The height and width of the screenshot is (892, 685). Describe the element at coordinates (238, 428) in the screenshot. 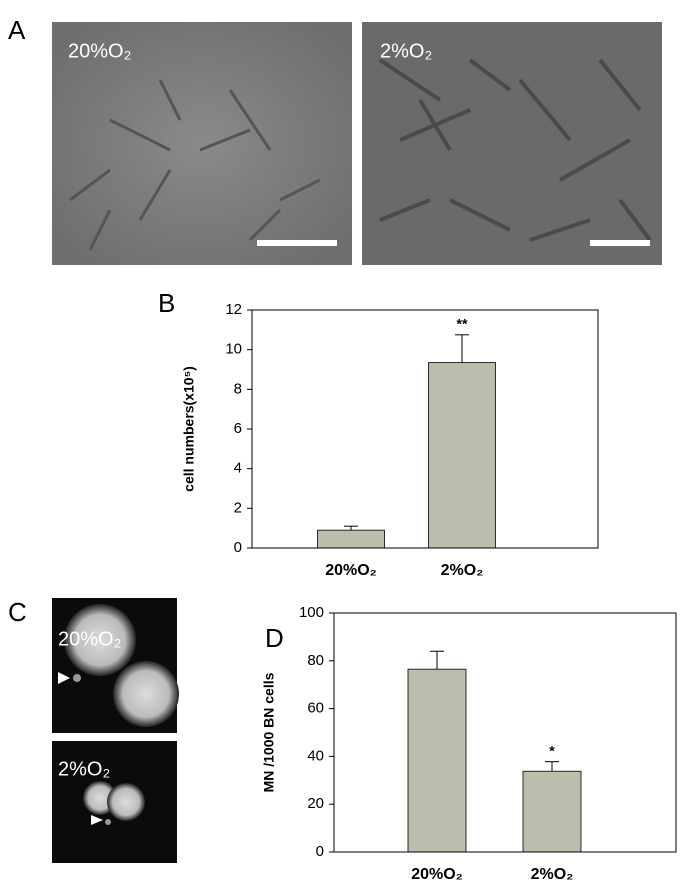

I see `y-tick-label: 6` at that location.